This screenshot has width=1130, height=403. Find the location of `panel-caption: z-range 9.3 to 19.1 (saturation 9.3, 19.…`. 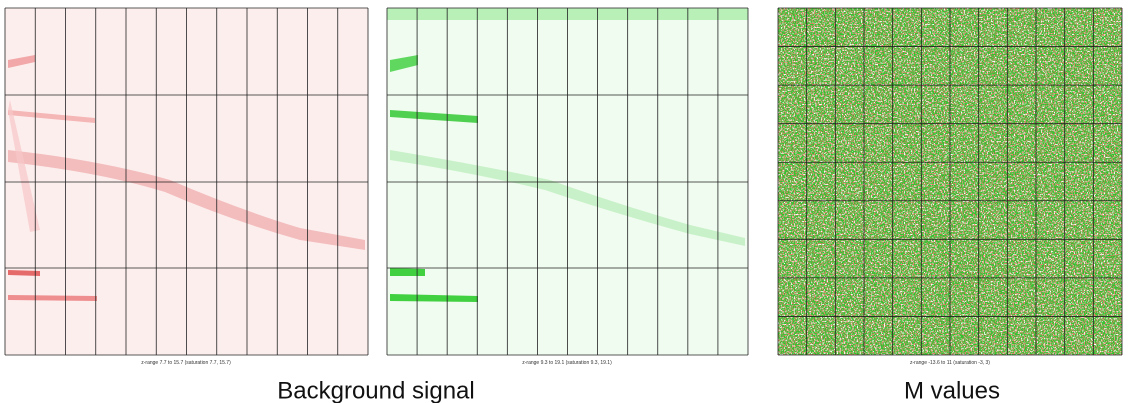

panel-caption: z-range 9.3 to 19.1 (saturation 9.3, 19.… is located at coordinates (567, 363).